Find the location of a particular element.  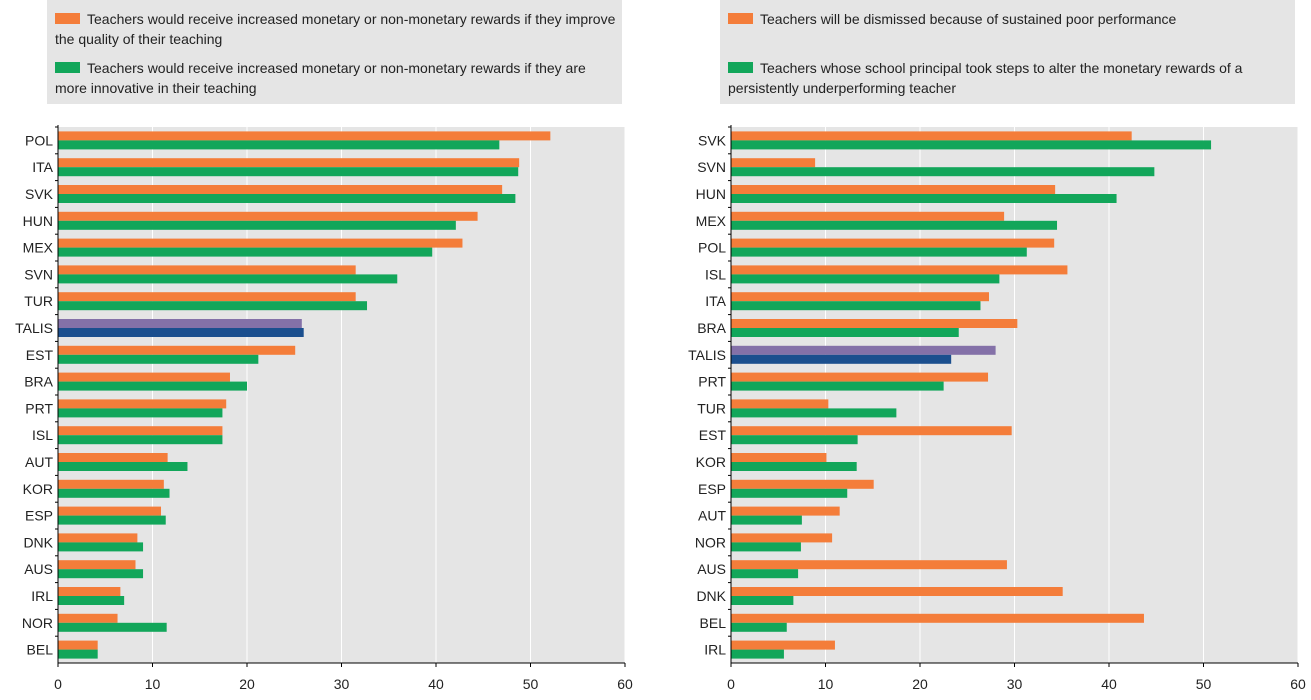

category-label-kor: KOR is located at coordinates (711, 462).